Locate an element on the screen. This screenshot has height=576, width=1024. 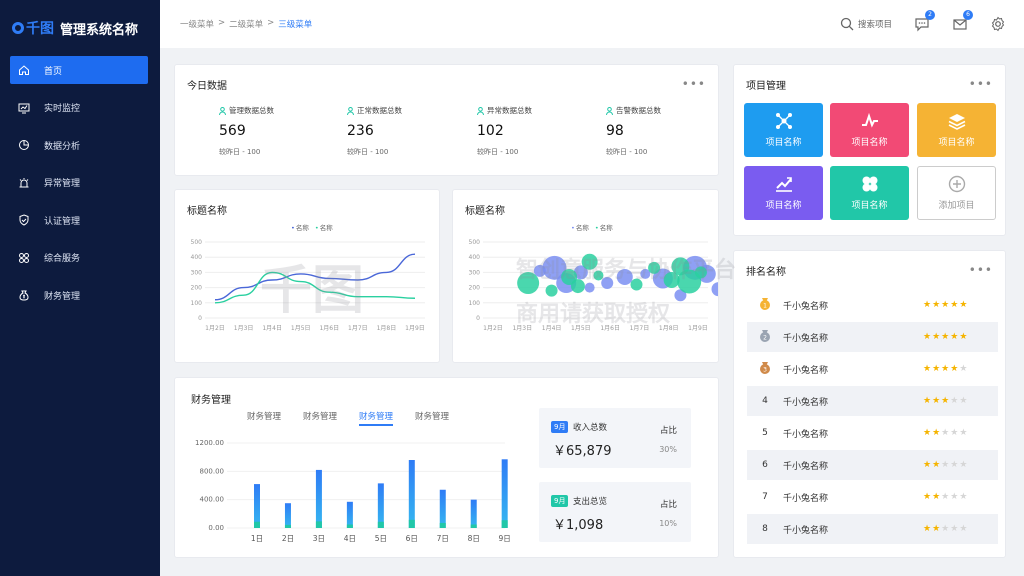
sidebar-item-home: 首页 is located at coordinates (79, 70).